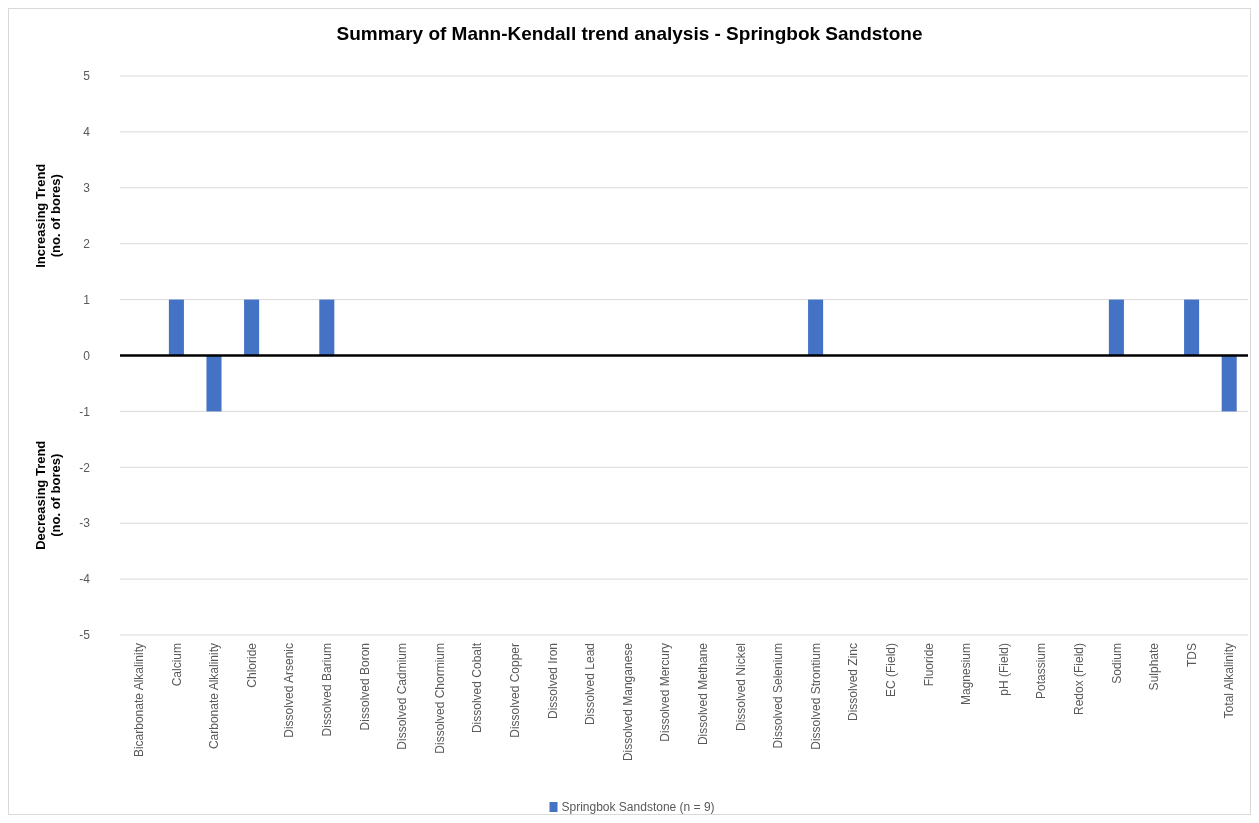 This screenshot has width=1259, height=823. What do you see at coordinates (214, 696) in the screenshot?
I see `x-tick-label: Carbonate Alkalinity` at bounding box center [214, 696].